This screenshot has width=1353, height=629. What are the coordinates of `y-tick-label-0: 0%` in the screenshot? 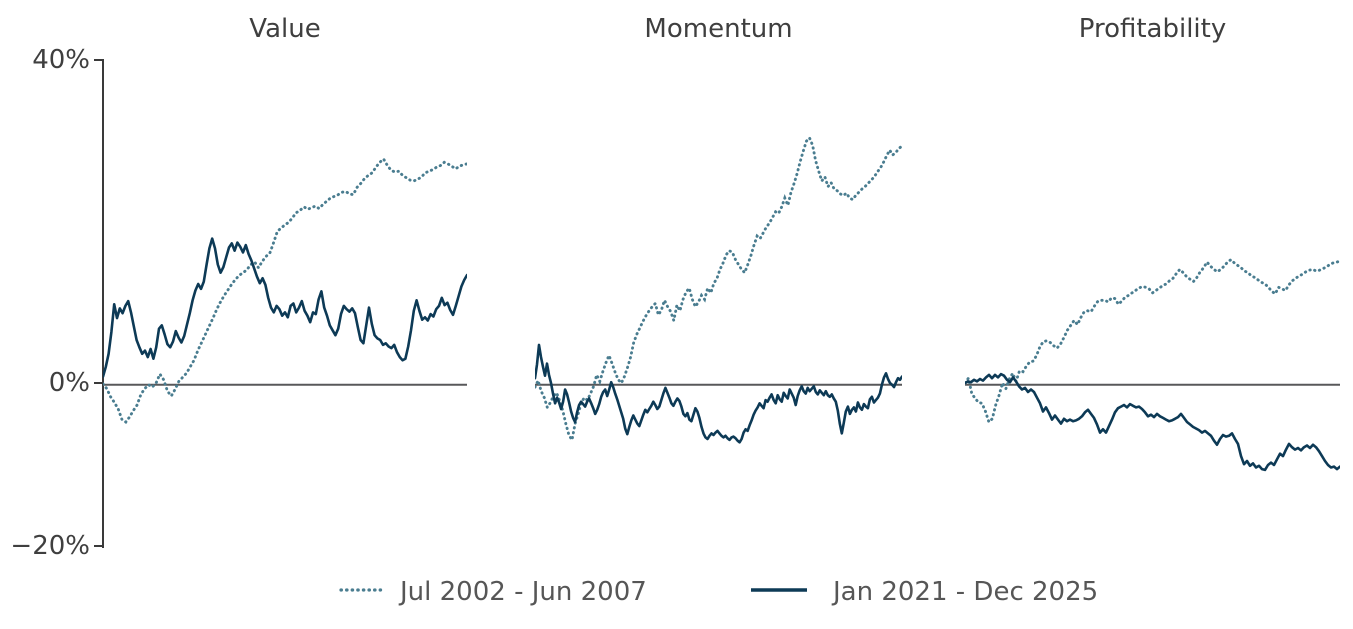 It's located at (69, 383).